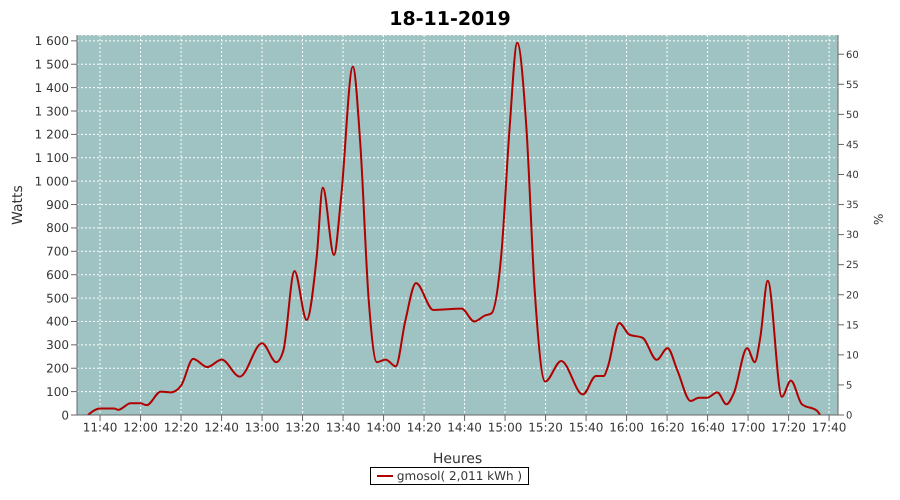  I want to click on x-tick-label: 14:40, so click(464, 427).